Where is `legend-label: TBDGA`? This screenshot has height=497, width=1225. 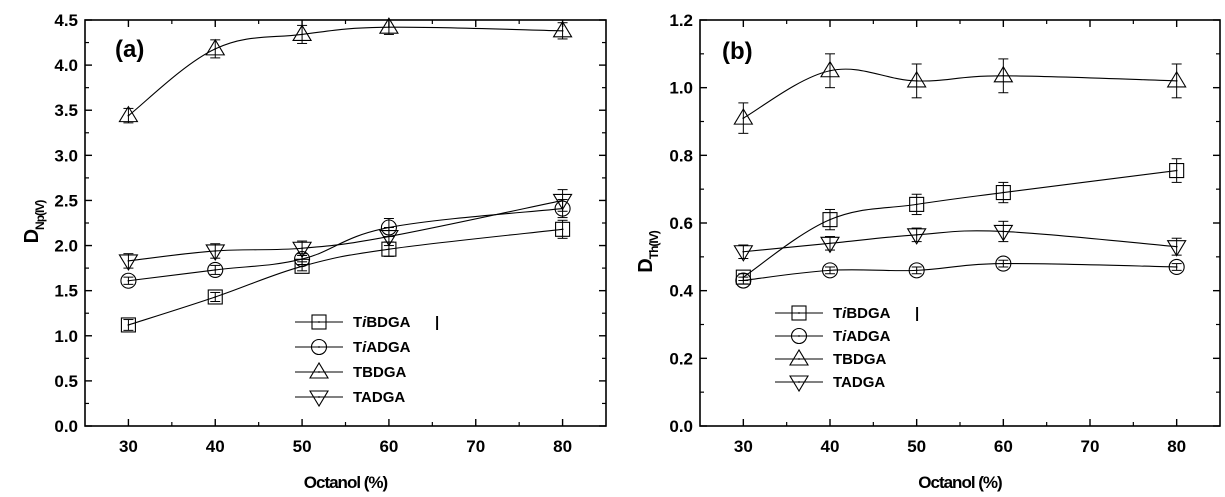 legend-label: TBDGA is located at coordinates (859, 359).